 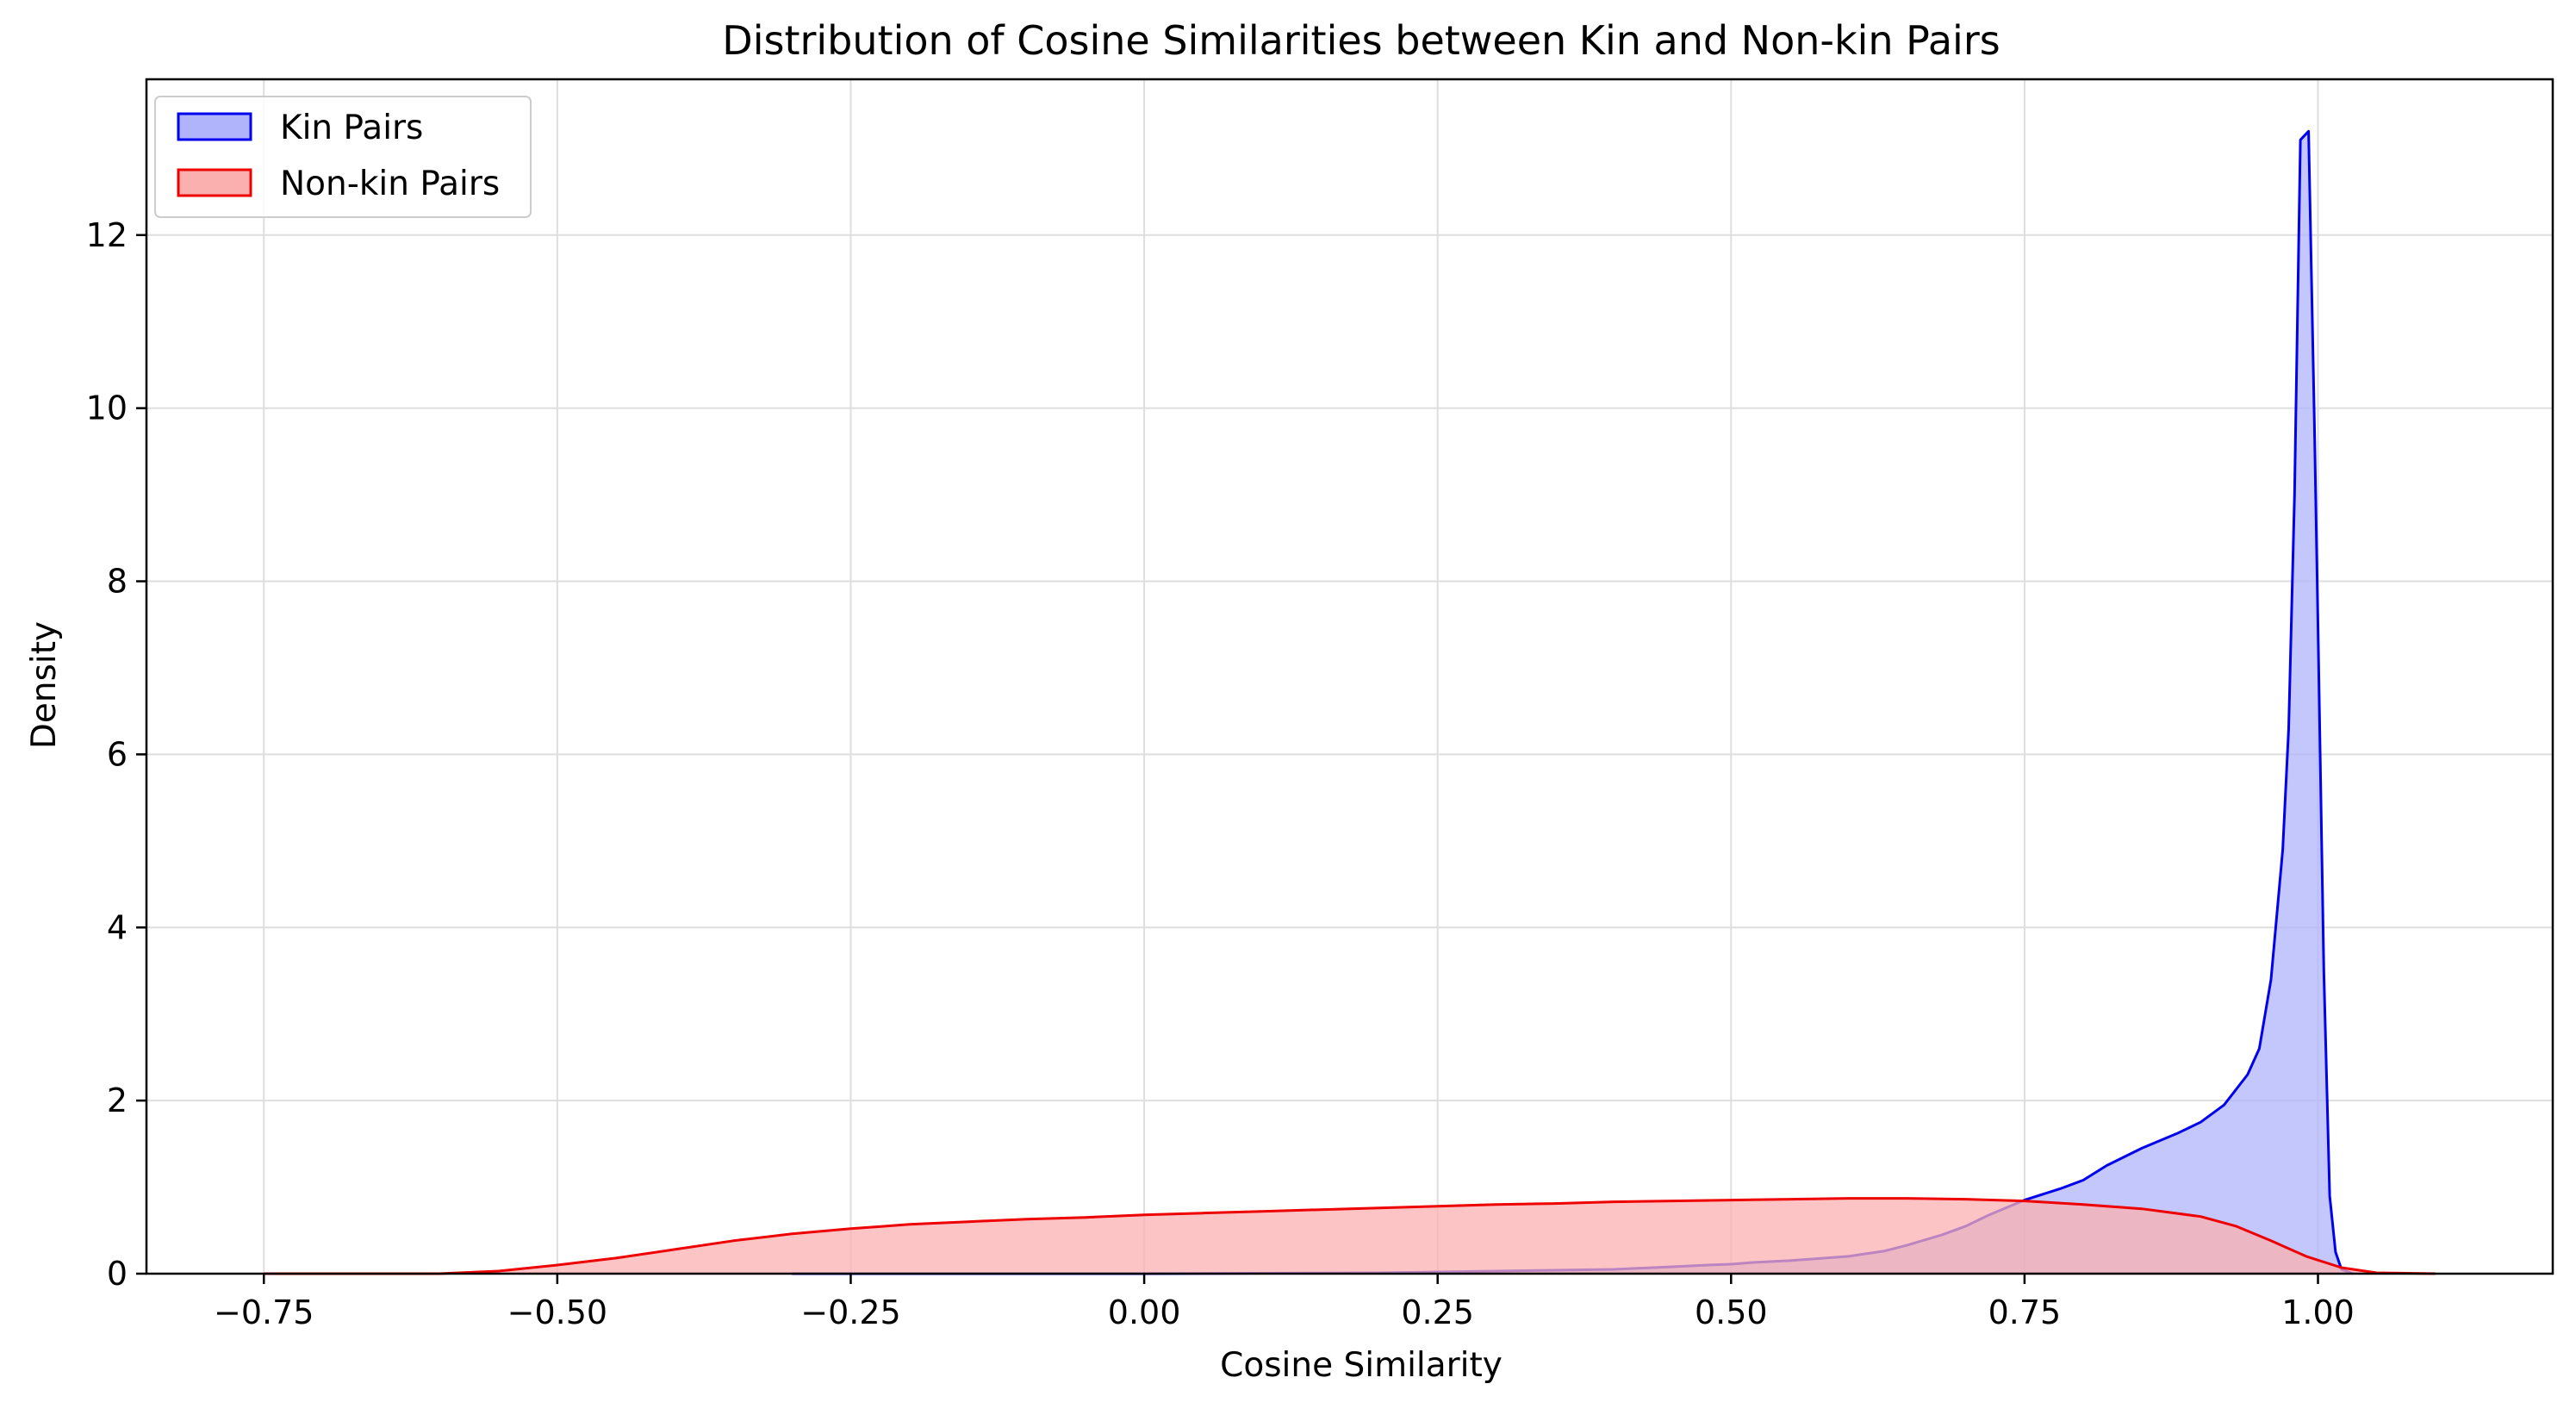 I want to click on area-fill-non-kin-pairs, so click(x=1350, y=1236).